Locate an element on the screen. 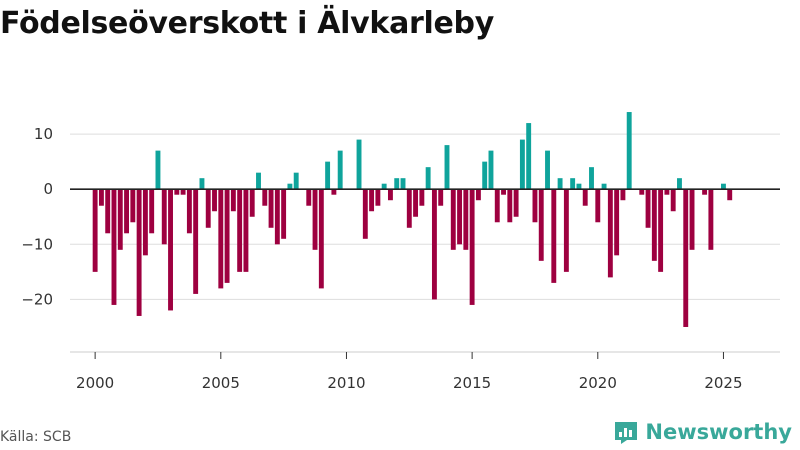 The height and width of the screenshot is (450, 800). x-tick-label: 2010 is located at coordinates (346, 383).